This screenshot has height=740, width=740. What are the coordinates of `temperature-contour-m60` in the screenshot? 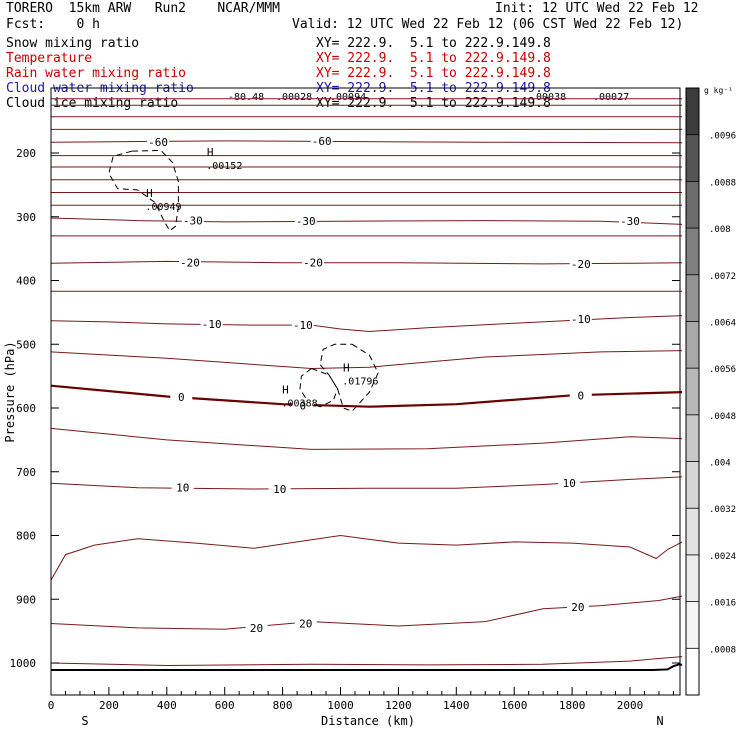 It's located at (366, 142).